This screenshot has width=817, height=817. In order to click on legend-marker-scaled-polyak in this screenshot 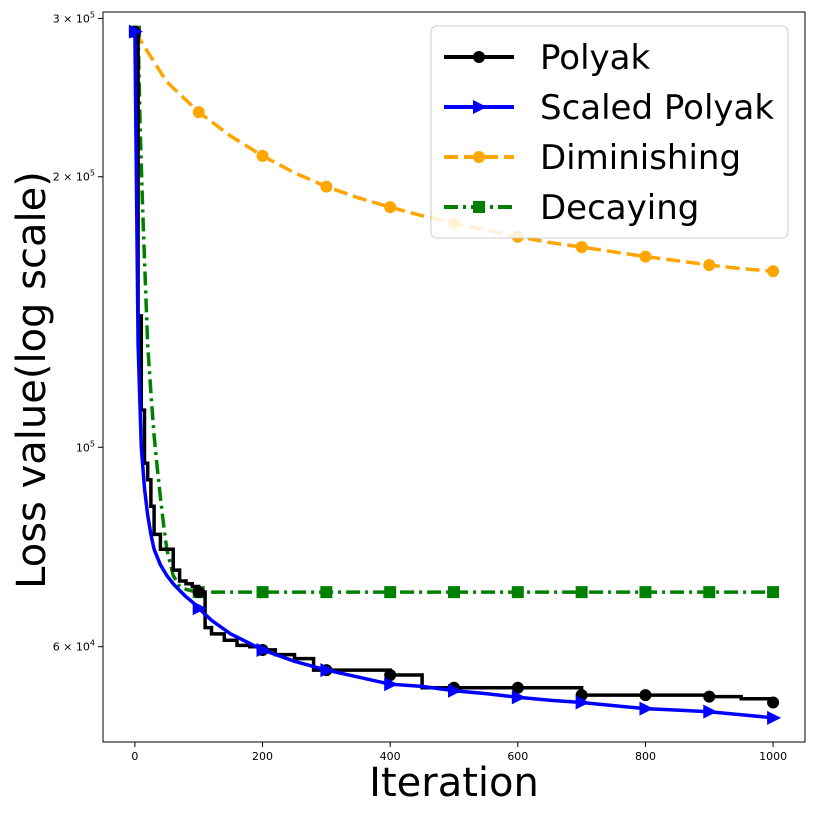, I will do `click(480, 107)`.